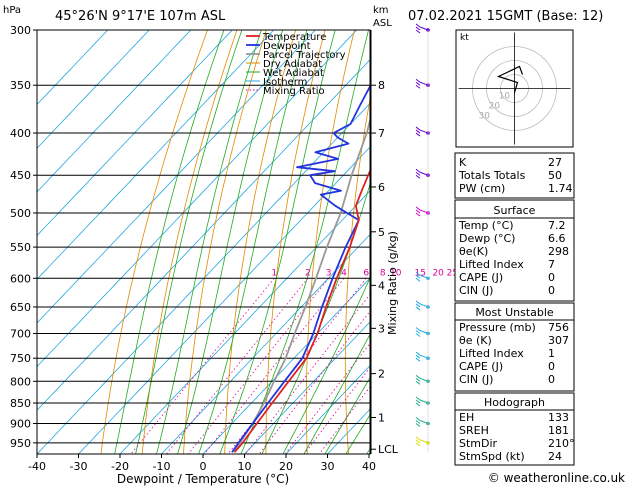 The image size is (629, 490). I want to click on info-label: Temp (°C), so click(486, 225).